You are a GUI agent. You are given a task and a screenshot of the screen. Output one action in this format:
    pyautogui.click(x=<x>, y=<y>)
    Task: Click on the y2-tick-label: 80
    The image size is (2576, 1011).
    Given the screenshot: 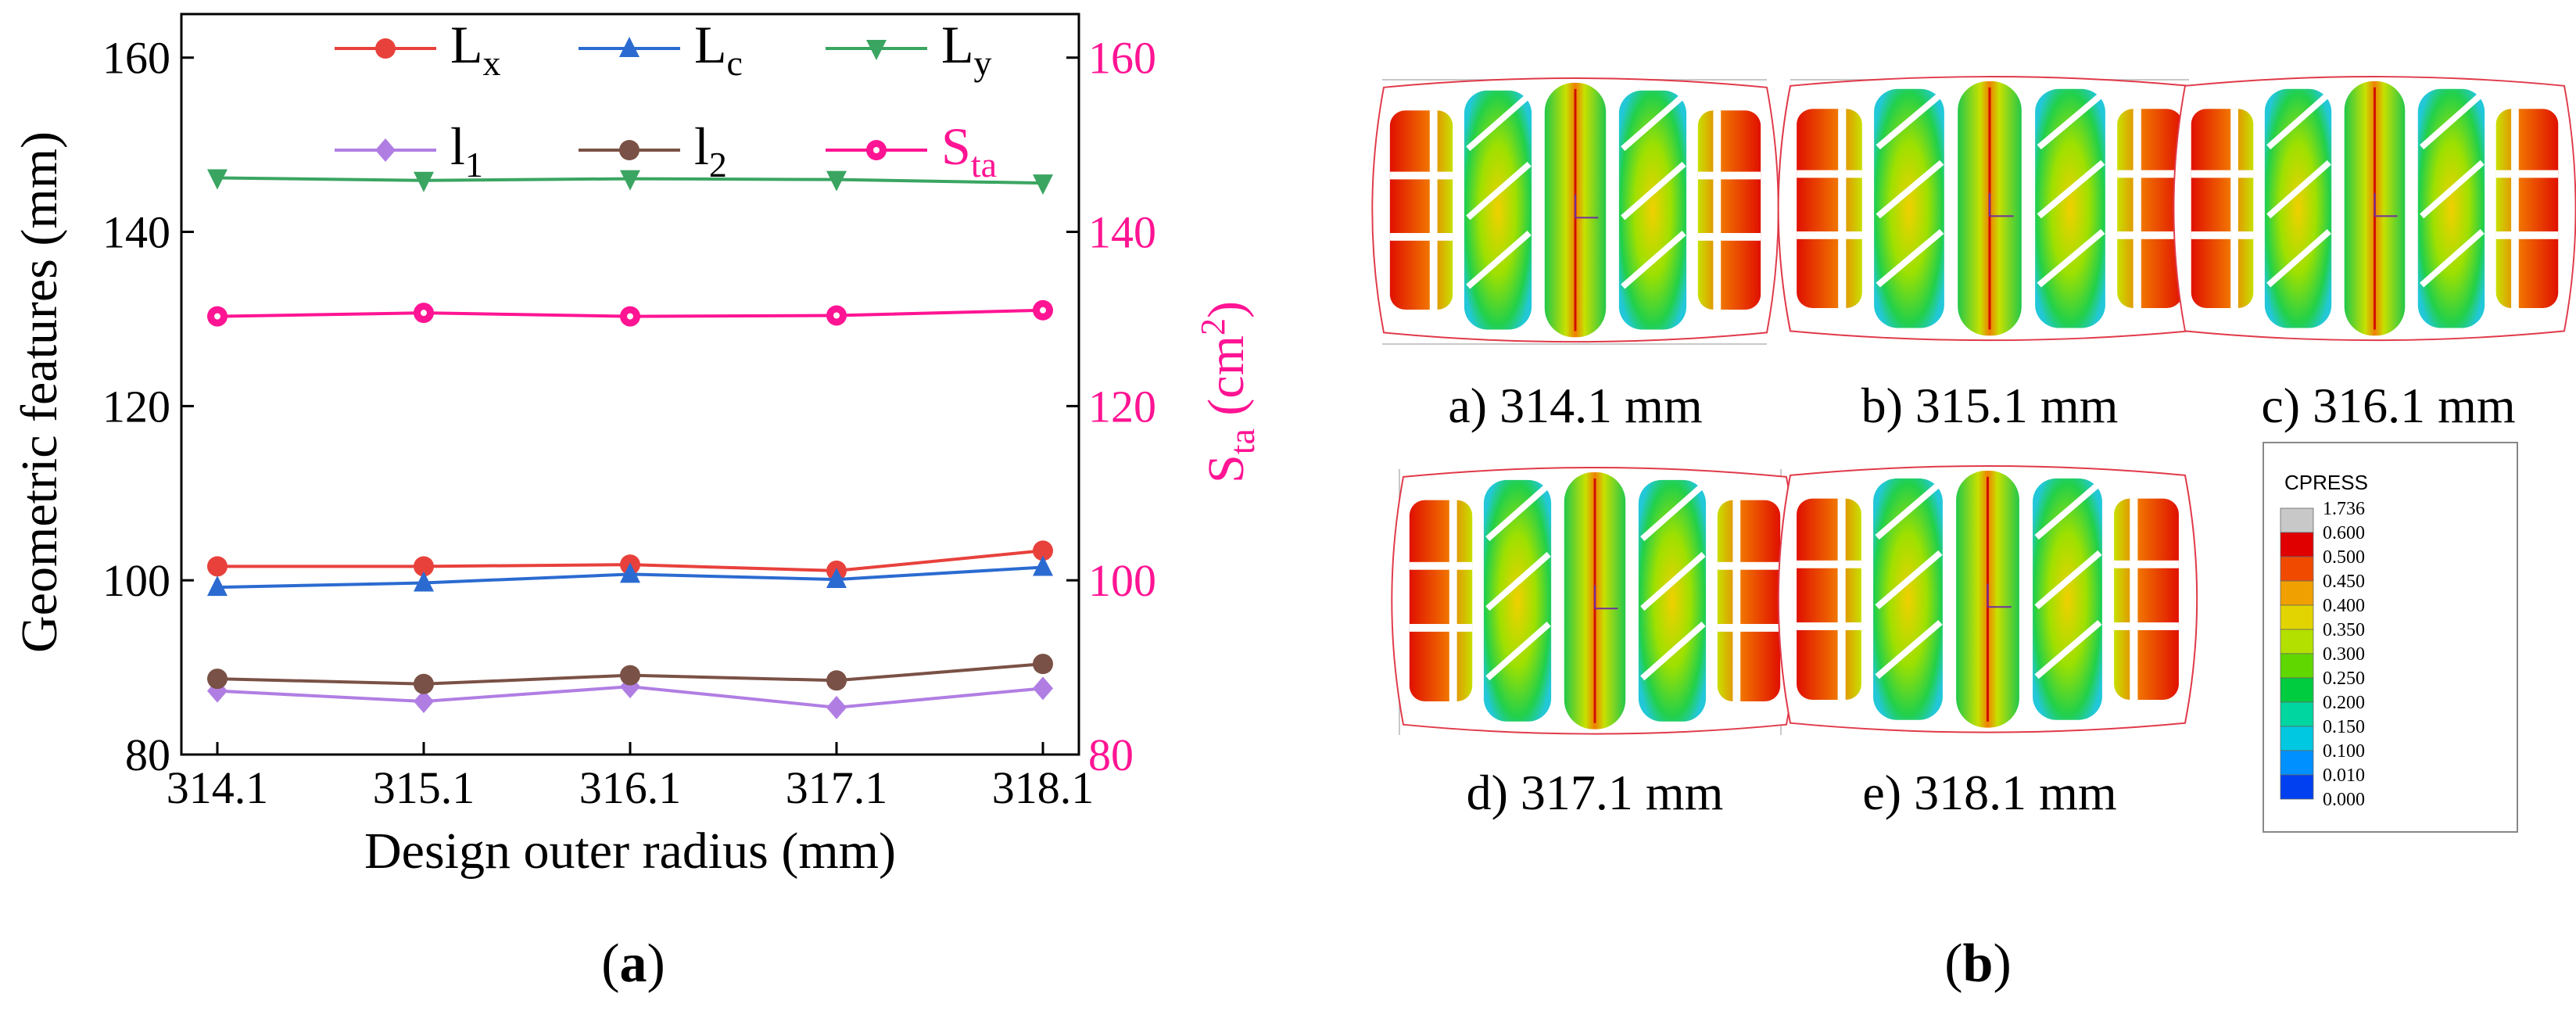 What is the action you would take?
    pyautogui.click(x=1111, y=755)
    